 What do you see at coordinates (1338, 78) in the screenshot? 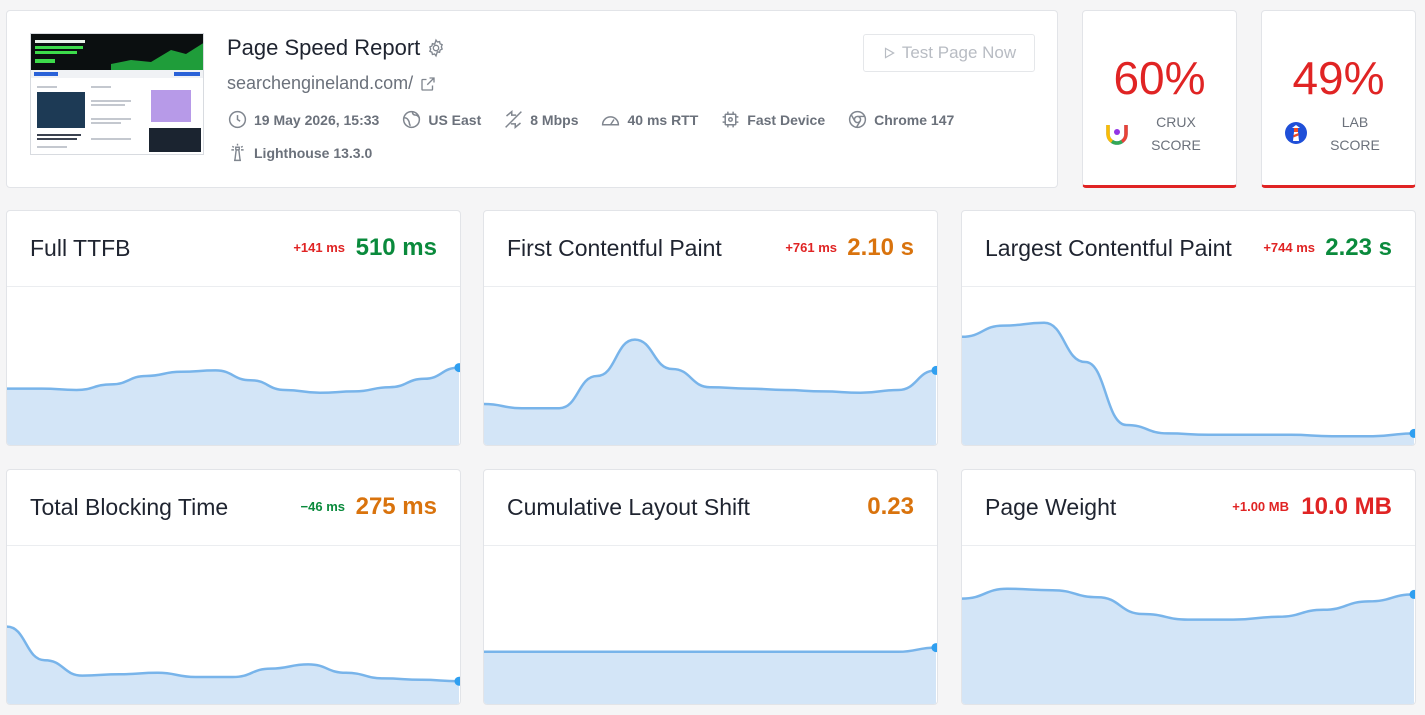
I see `lab-score-value: 49%` at bounding box center [1338, 78].